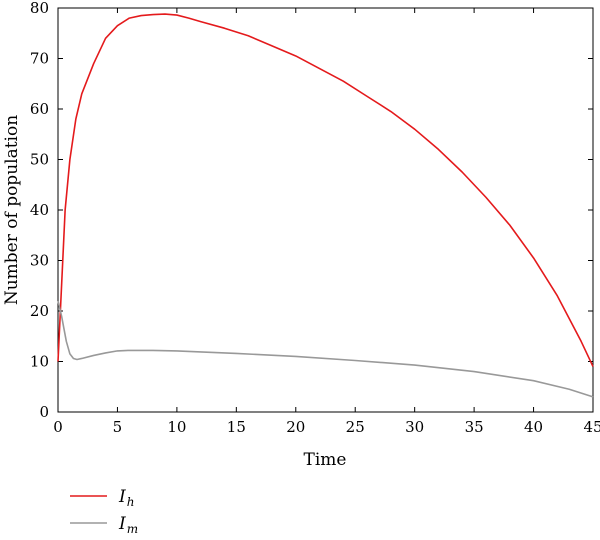 This screenshot has width=600, height=540. What do you see at coordinates (176, 427) in the screenshot?
I see `x-tick-label: 10` at bounding box center [176, 427].